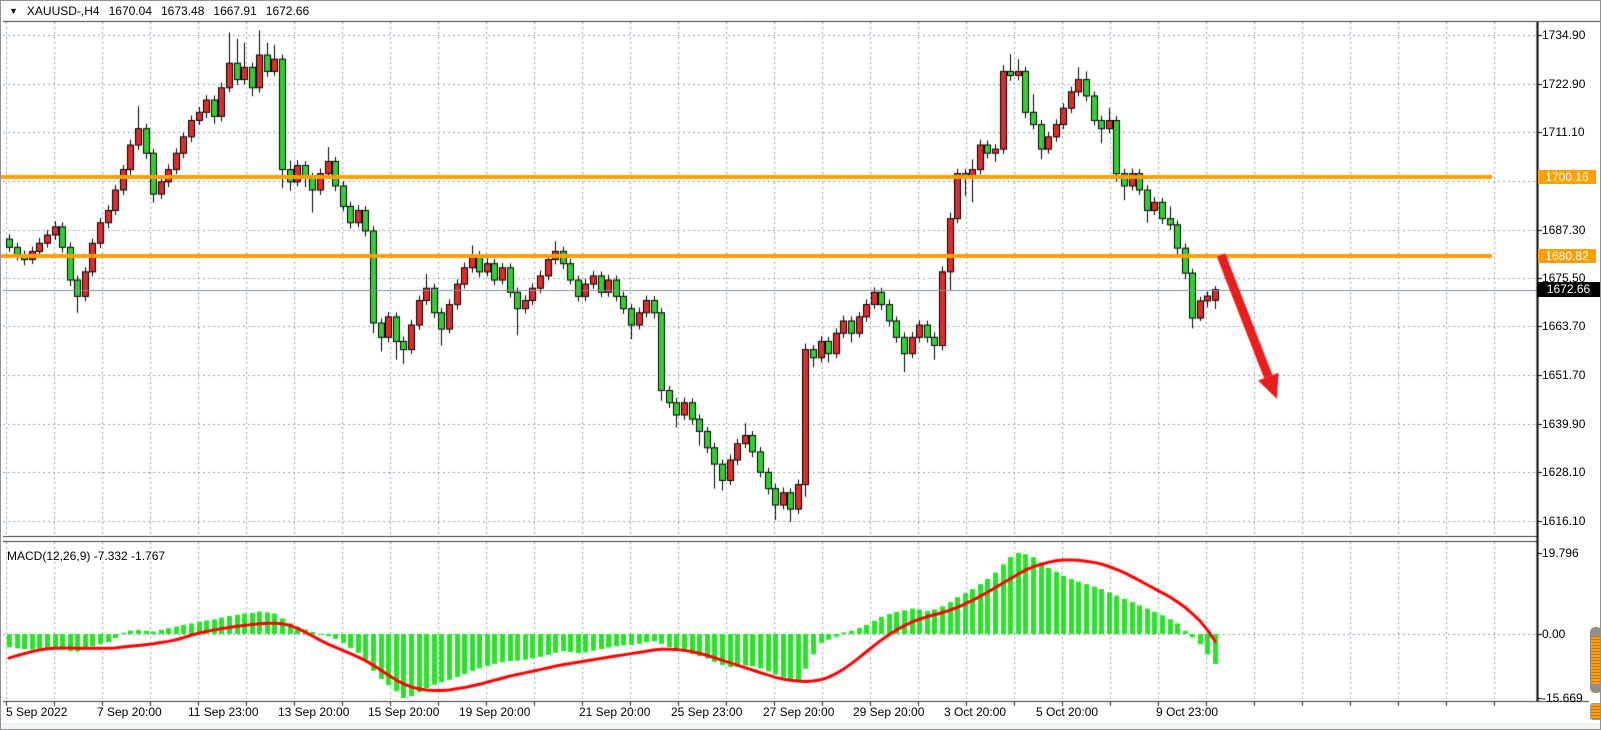 This screenshot has width=1601, height=730. What do you see at coordinates (1595, 372) in the screenshot?
I see `vertical-scrollbar` at bounding box center [1595, 372].